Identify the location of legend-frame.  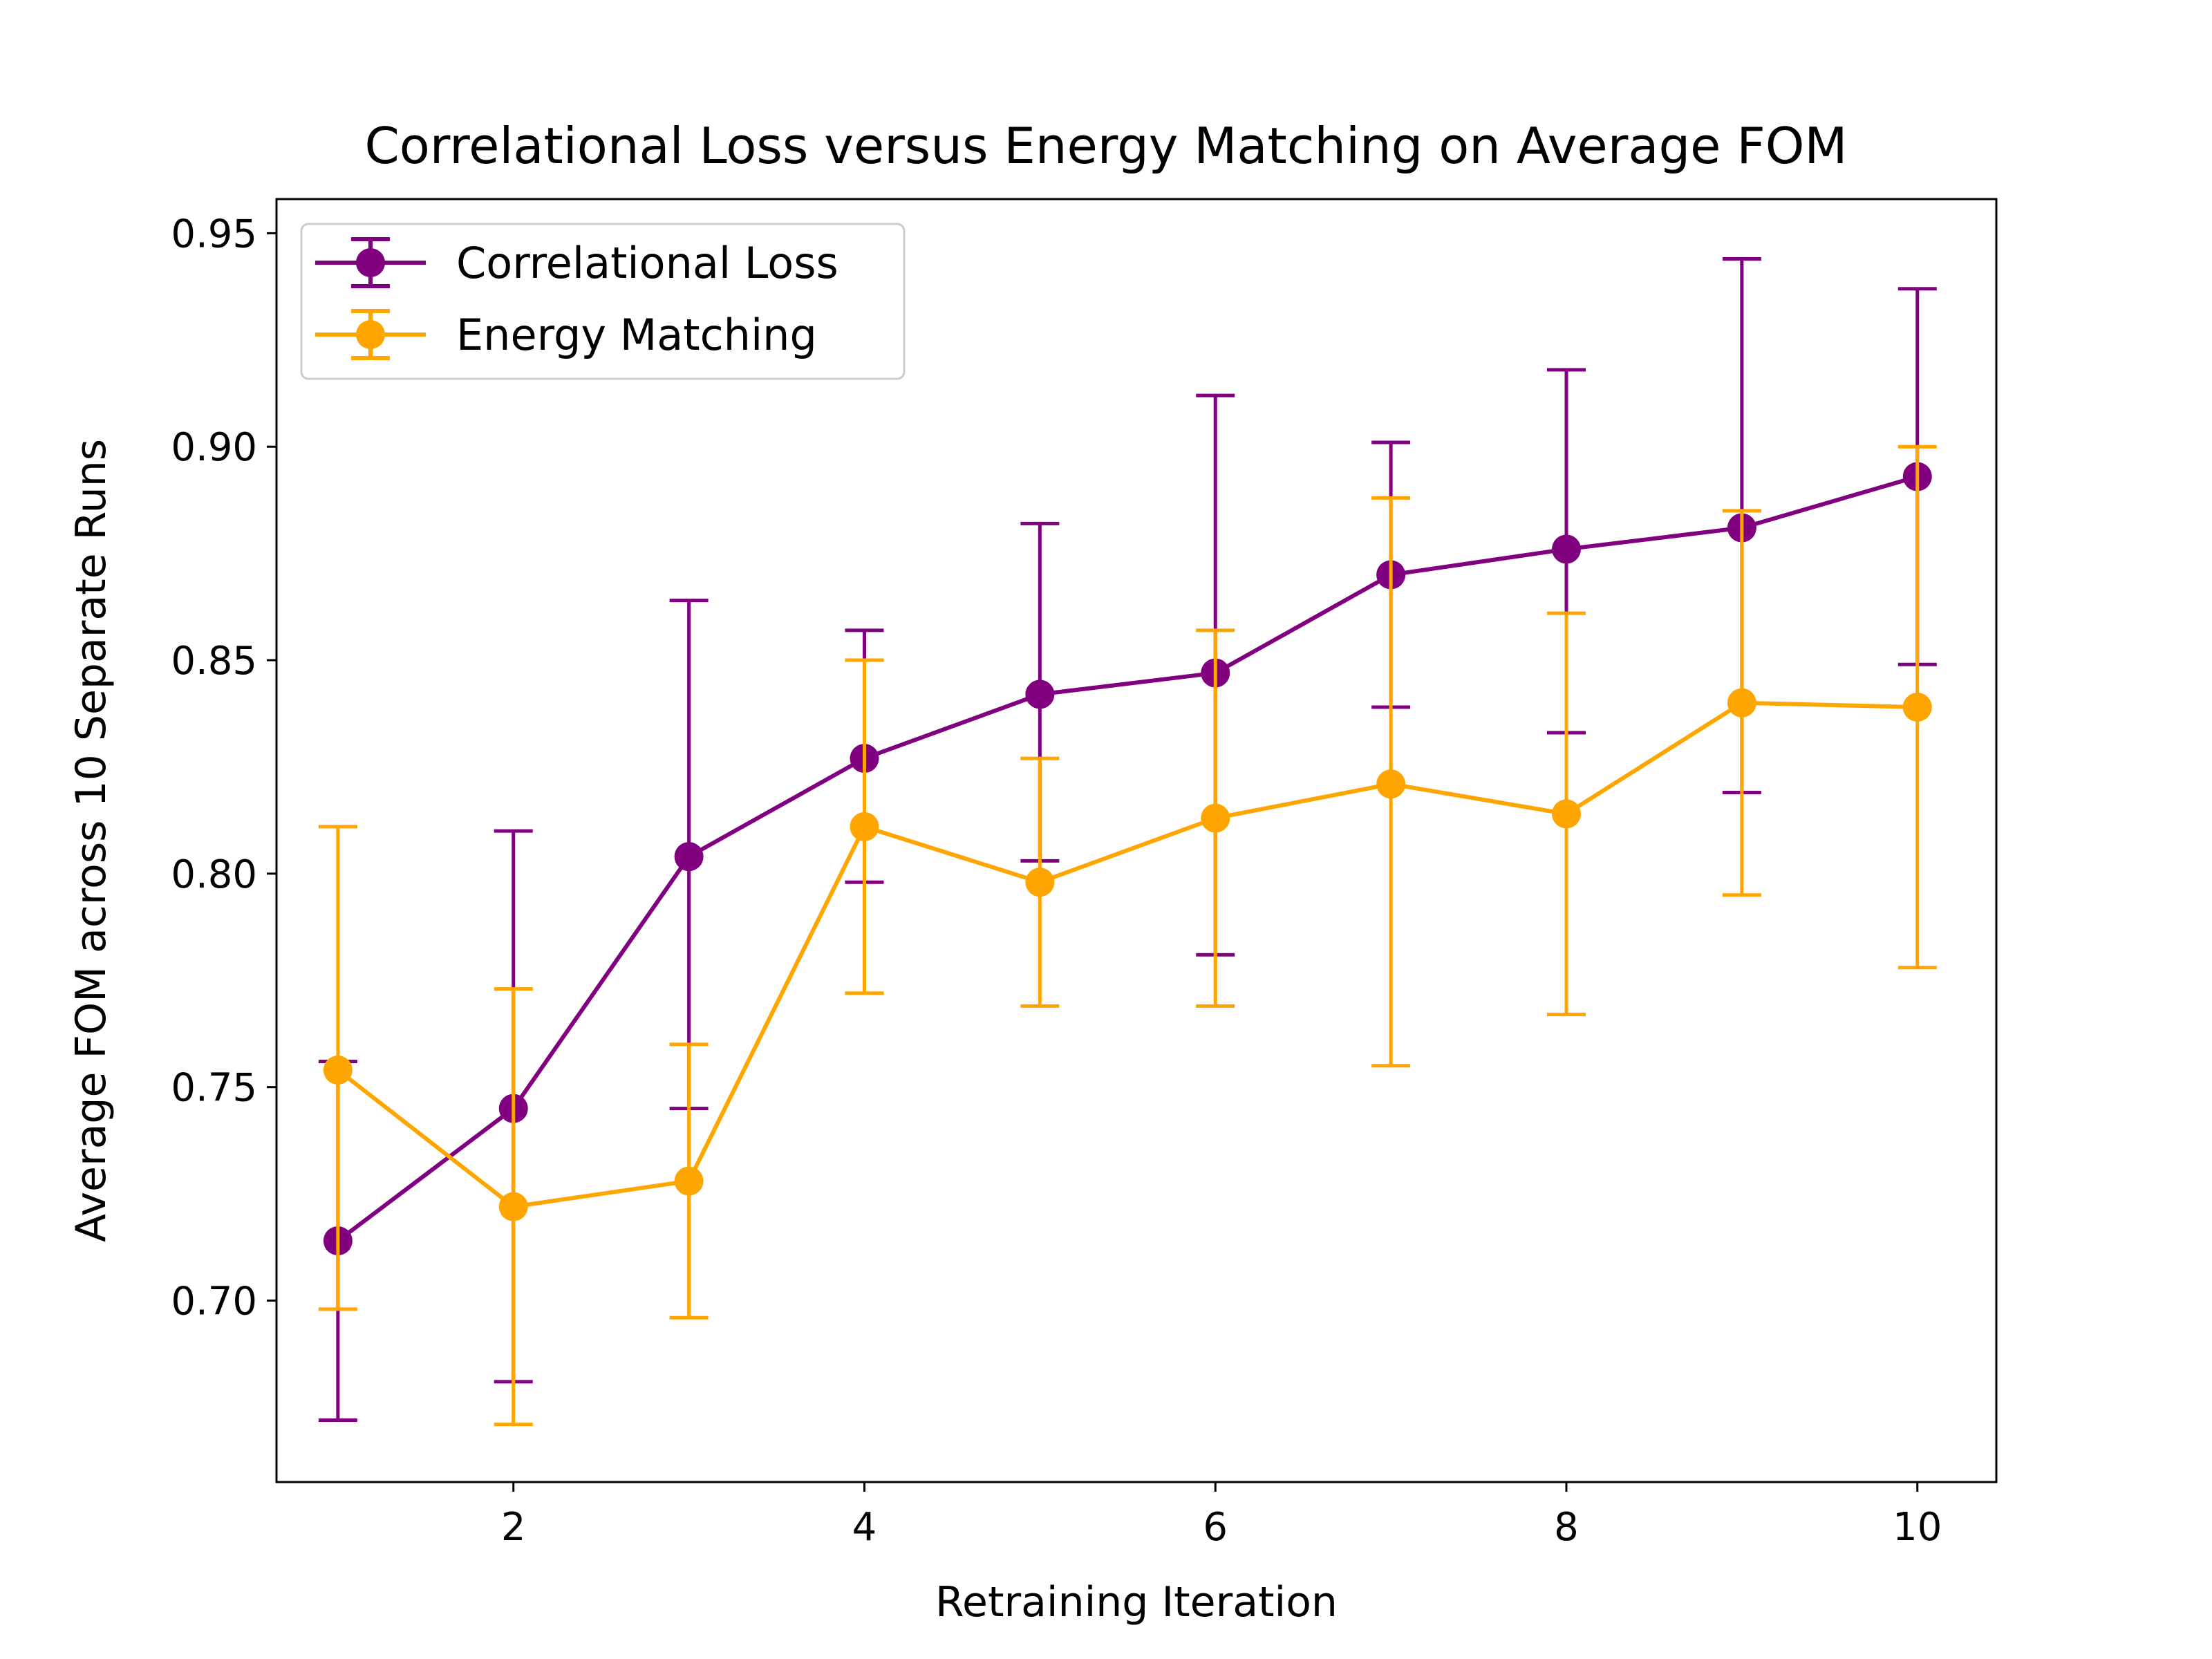
(603, 301).